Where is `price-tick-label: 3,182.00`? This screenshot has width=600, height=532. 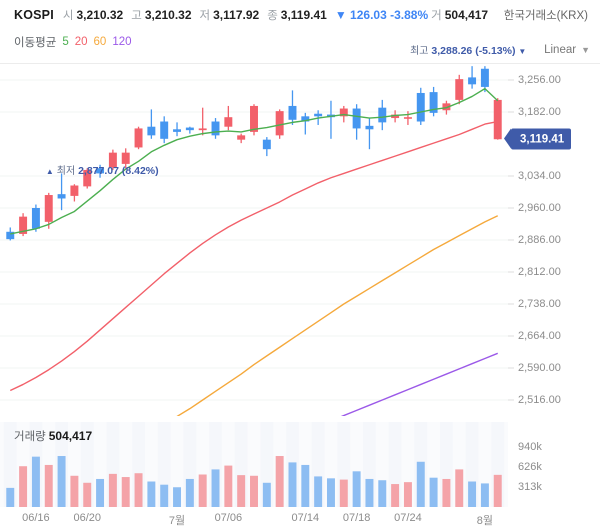
price-tick-label: 3,182.00 is located at coordinates (539, 112).